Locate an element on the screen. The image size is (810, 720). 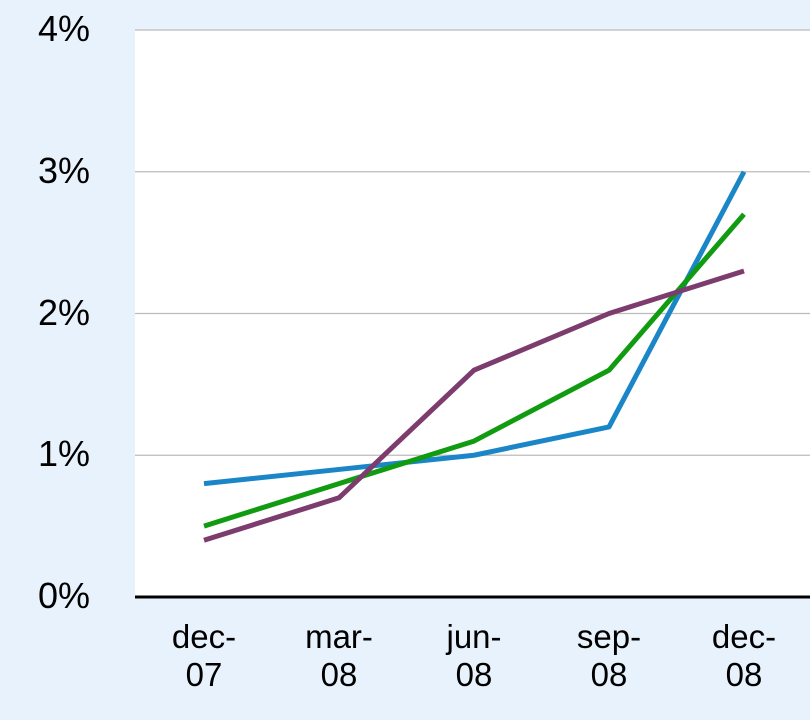
y-tick-label: 3% is located at coordinates (63, 170).